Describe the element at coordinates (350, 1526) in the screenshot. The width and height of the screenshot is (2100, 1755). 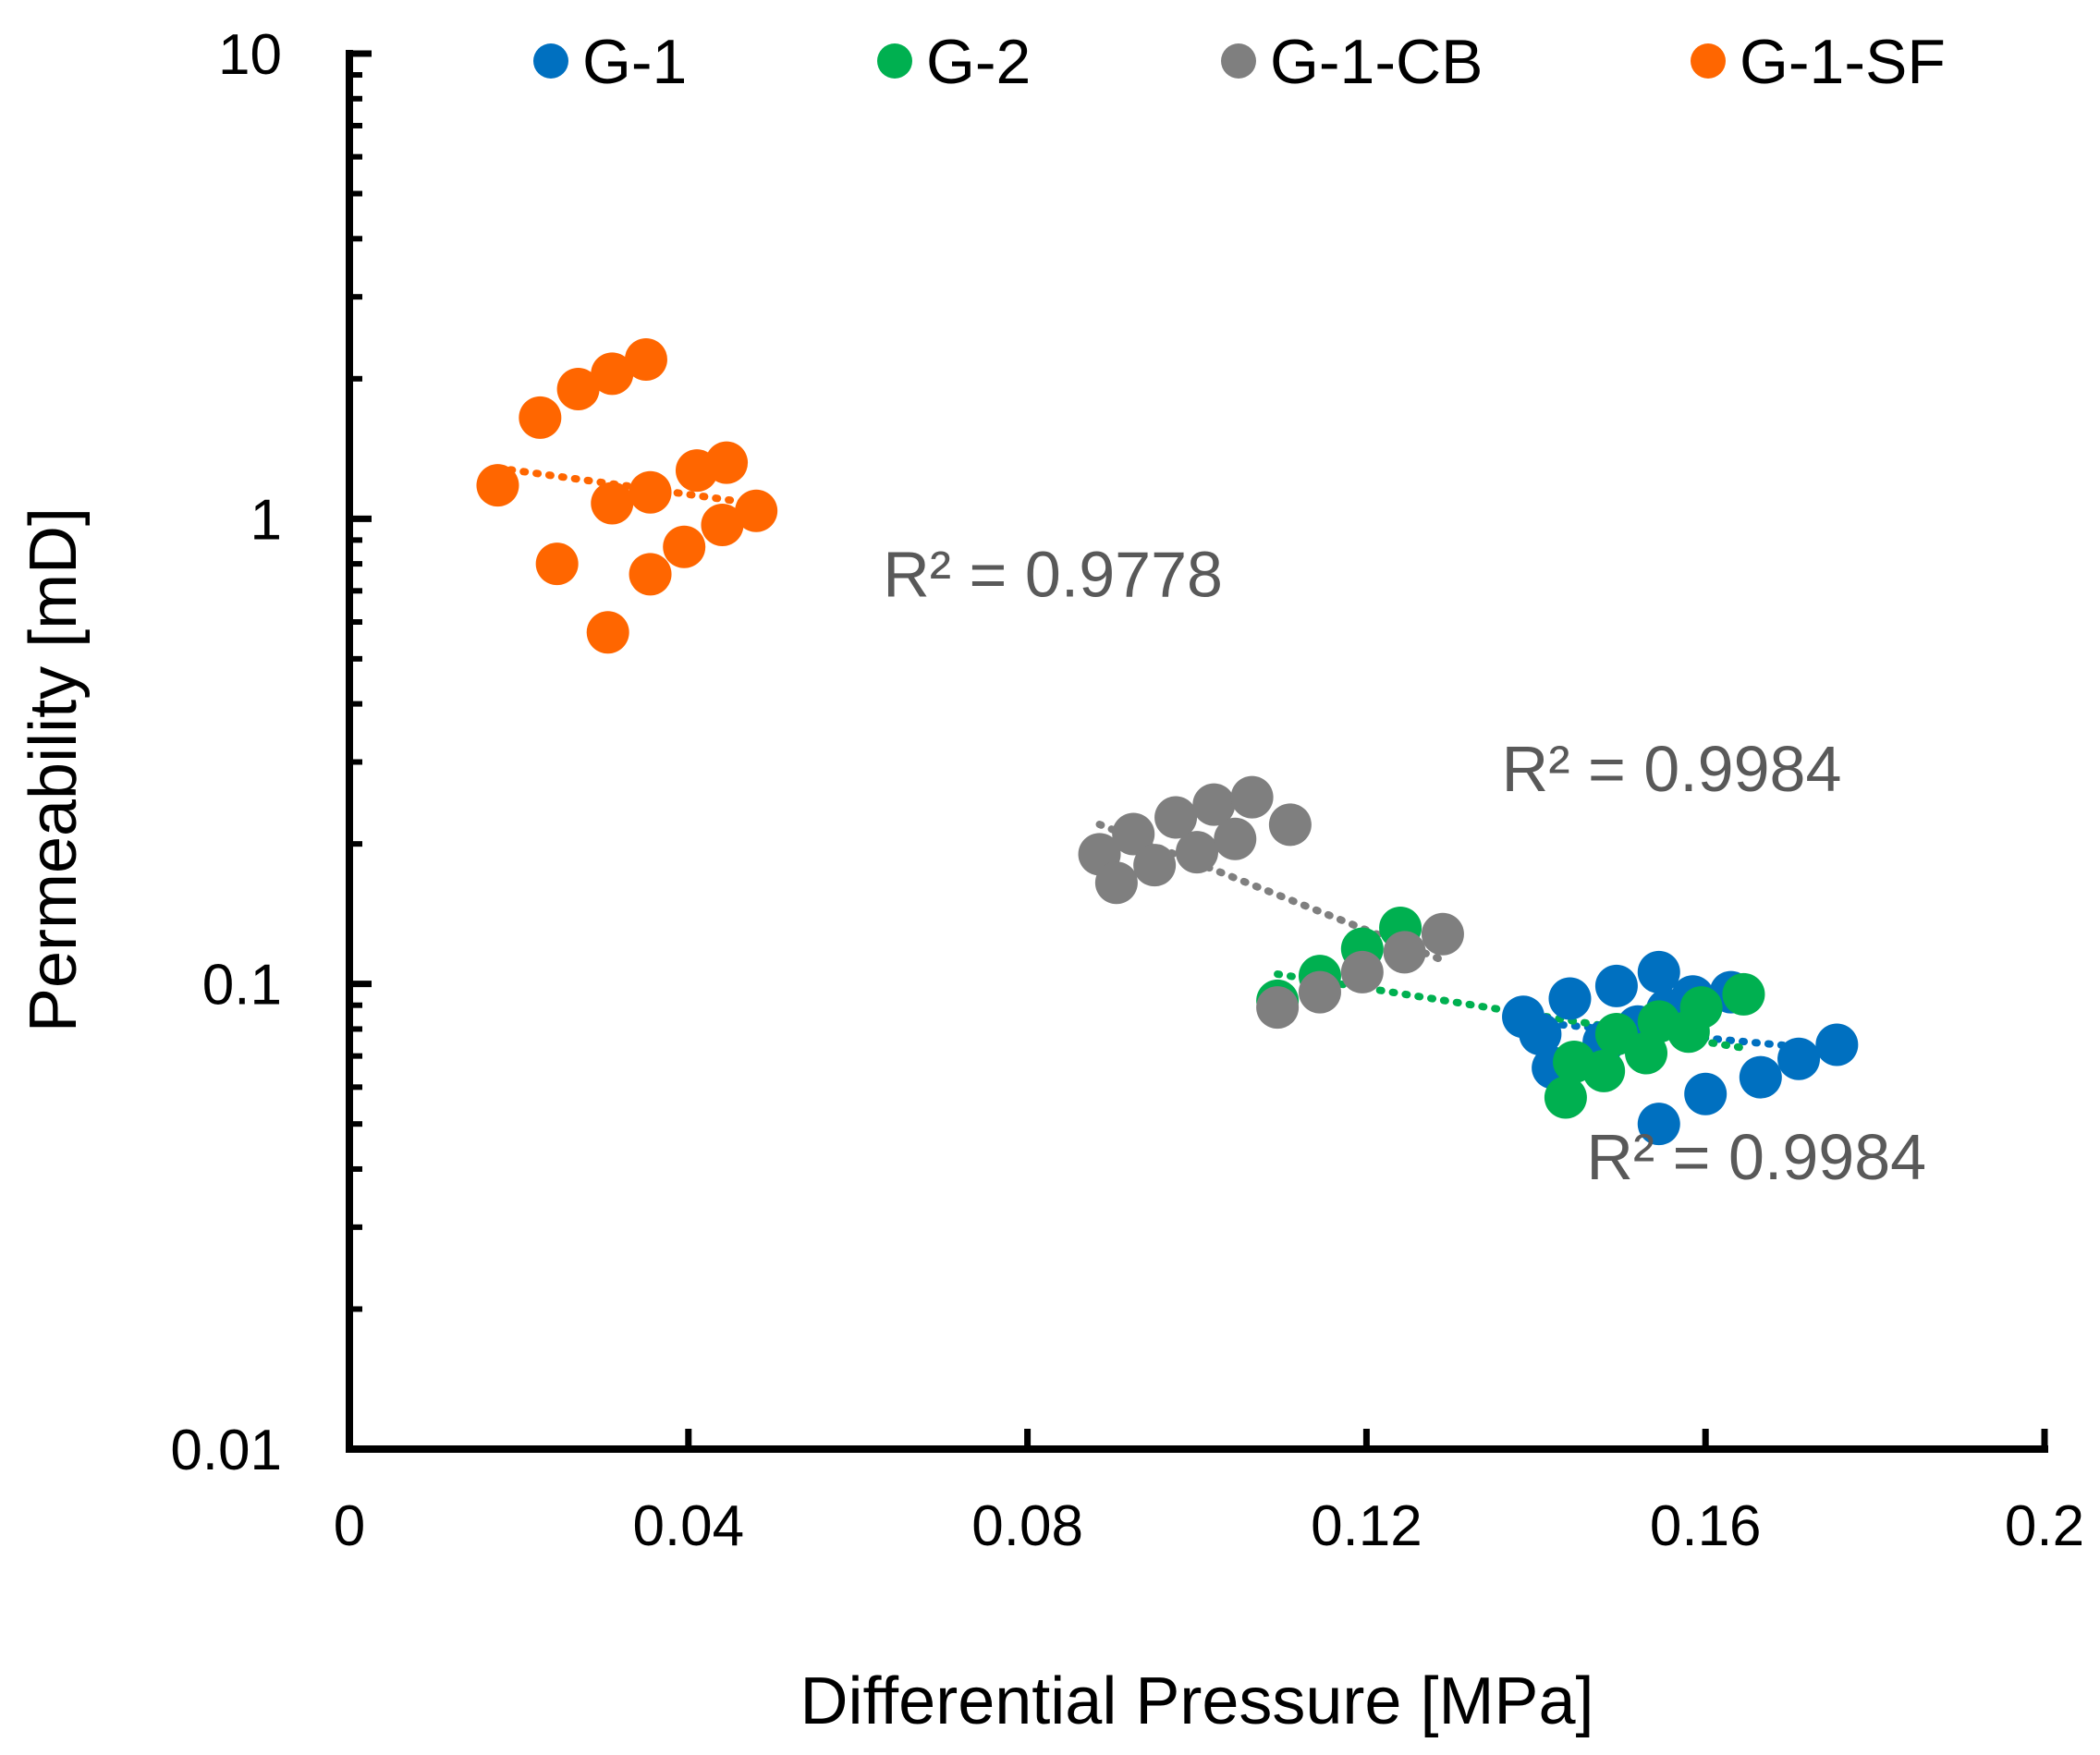
I see `x-tick-label: 0` at that location.